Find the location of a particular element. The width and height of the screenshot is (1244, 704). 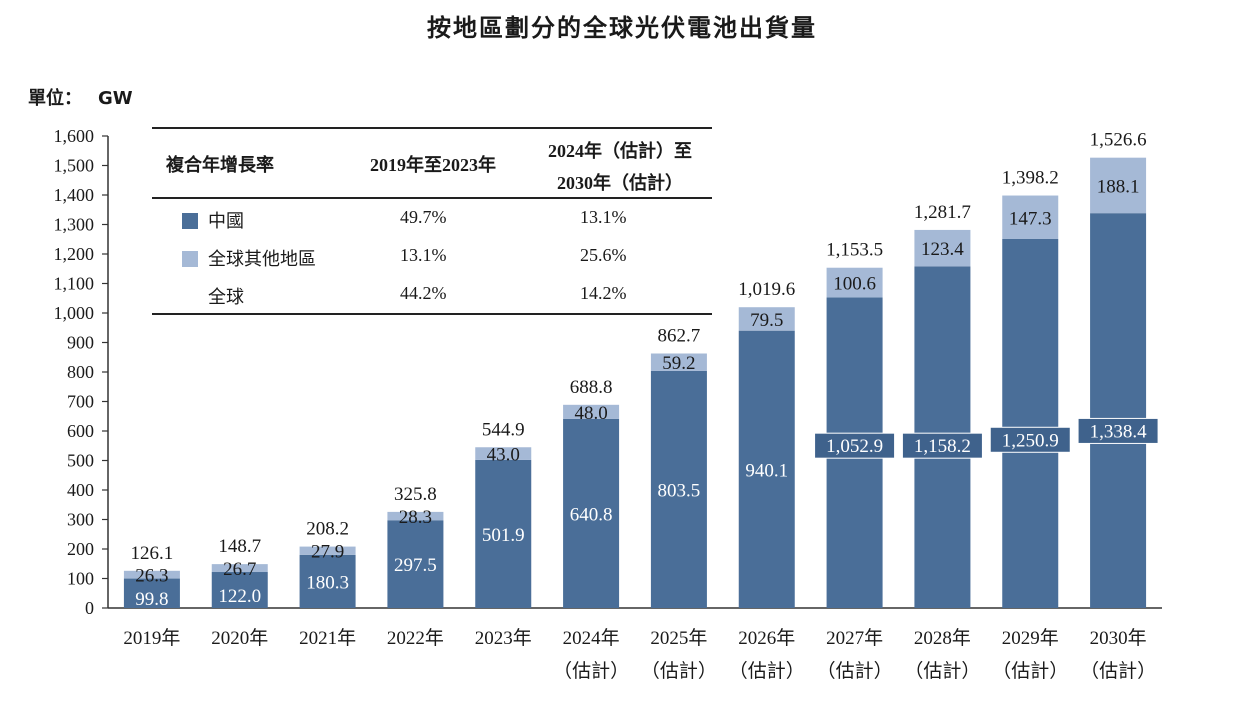

bar-total-label: 862.7 is located at coordinates (679, 336).